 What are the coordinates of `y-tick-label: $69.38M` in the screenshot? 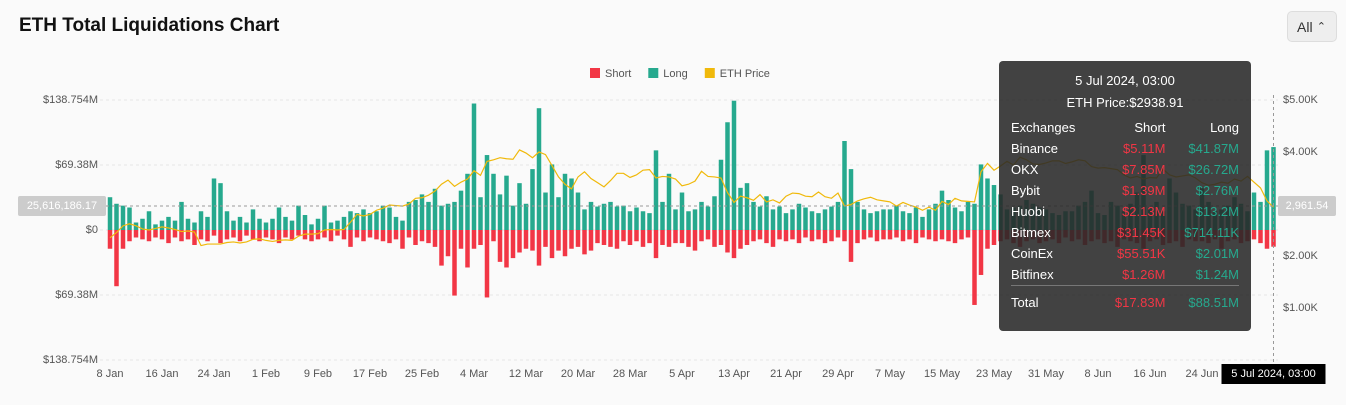 It's located at (76, 295).